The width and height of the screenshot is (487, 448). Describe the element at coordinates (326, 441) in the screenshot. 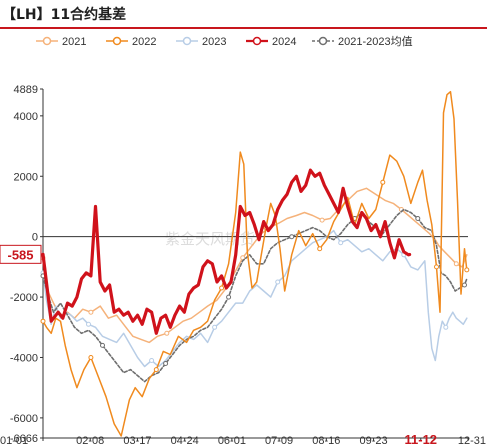

I see `x-tick-label-6: 08-16` at that location.